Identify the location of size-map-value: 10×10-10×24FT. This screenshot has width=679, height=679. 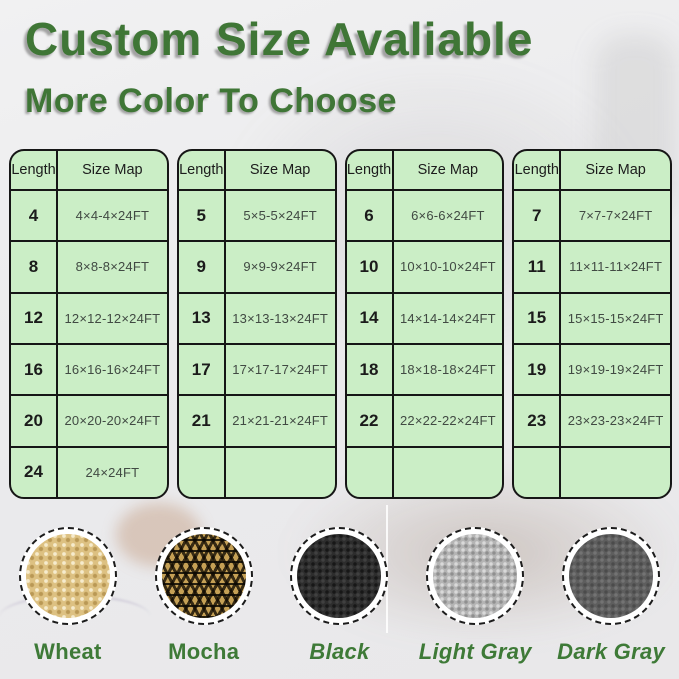
(447, 267).